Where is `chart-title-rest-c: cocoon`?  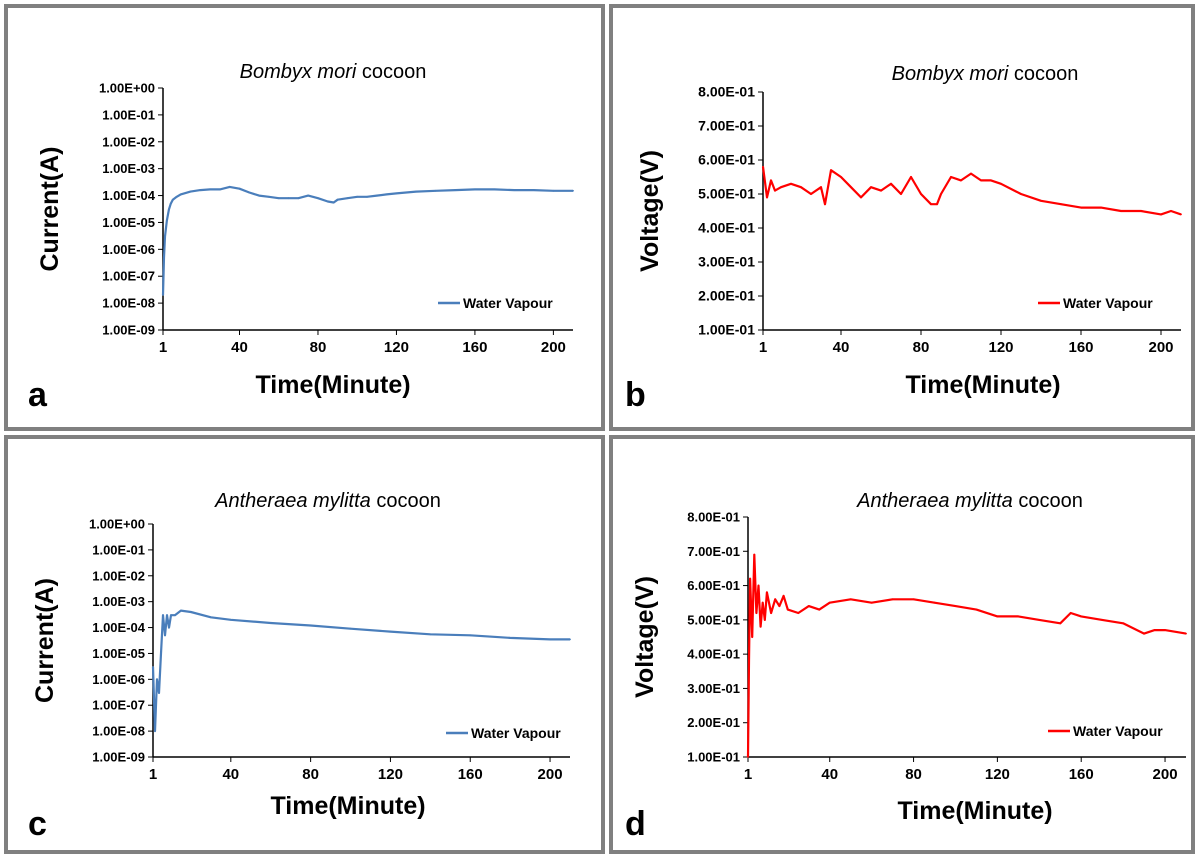 chart-title-rest-c: cocoon is located at coordinates (406, 501).